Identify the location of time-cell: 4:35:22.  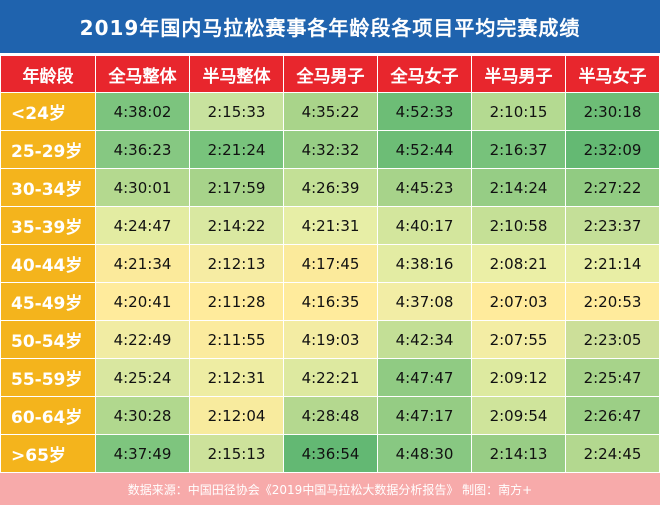
(330, 111).